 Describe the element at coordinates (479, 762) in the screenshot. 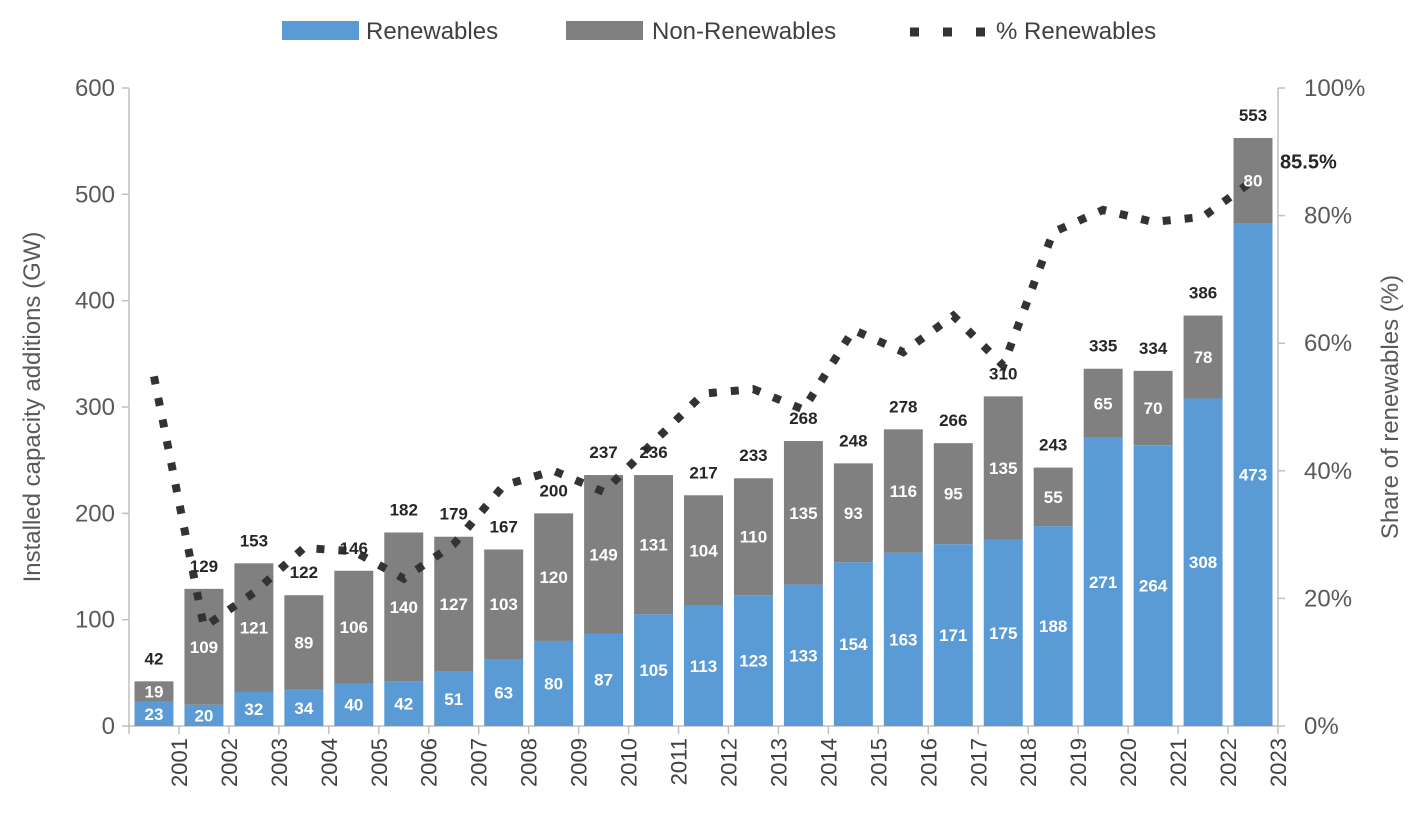

I see `x-tick-label: 2007` at that location.